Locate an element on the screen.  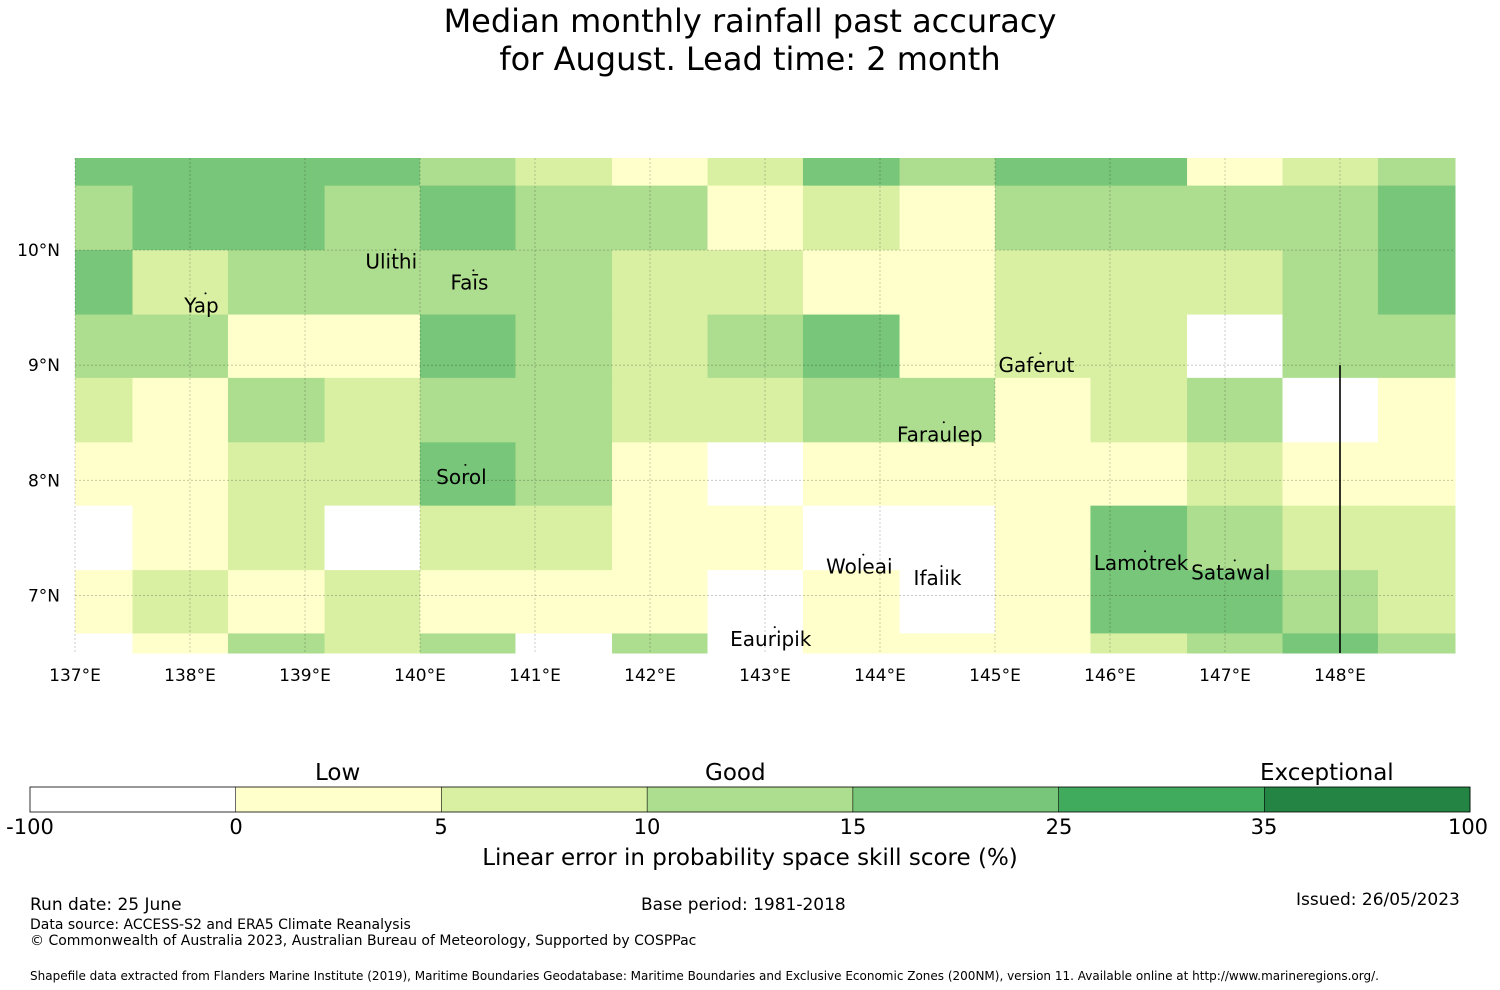
colorbar-tick: 5 is located at coordinates (441, 827).